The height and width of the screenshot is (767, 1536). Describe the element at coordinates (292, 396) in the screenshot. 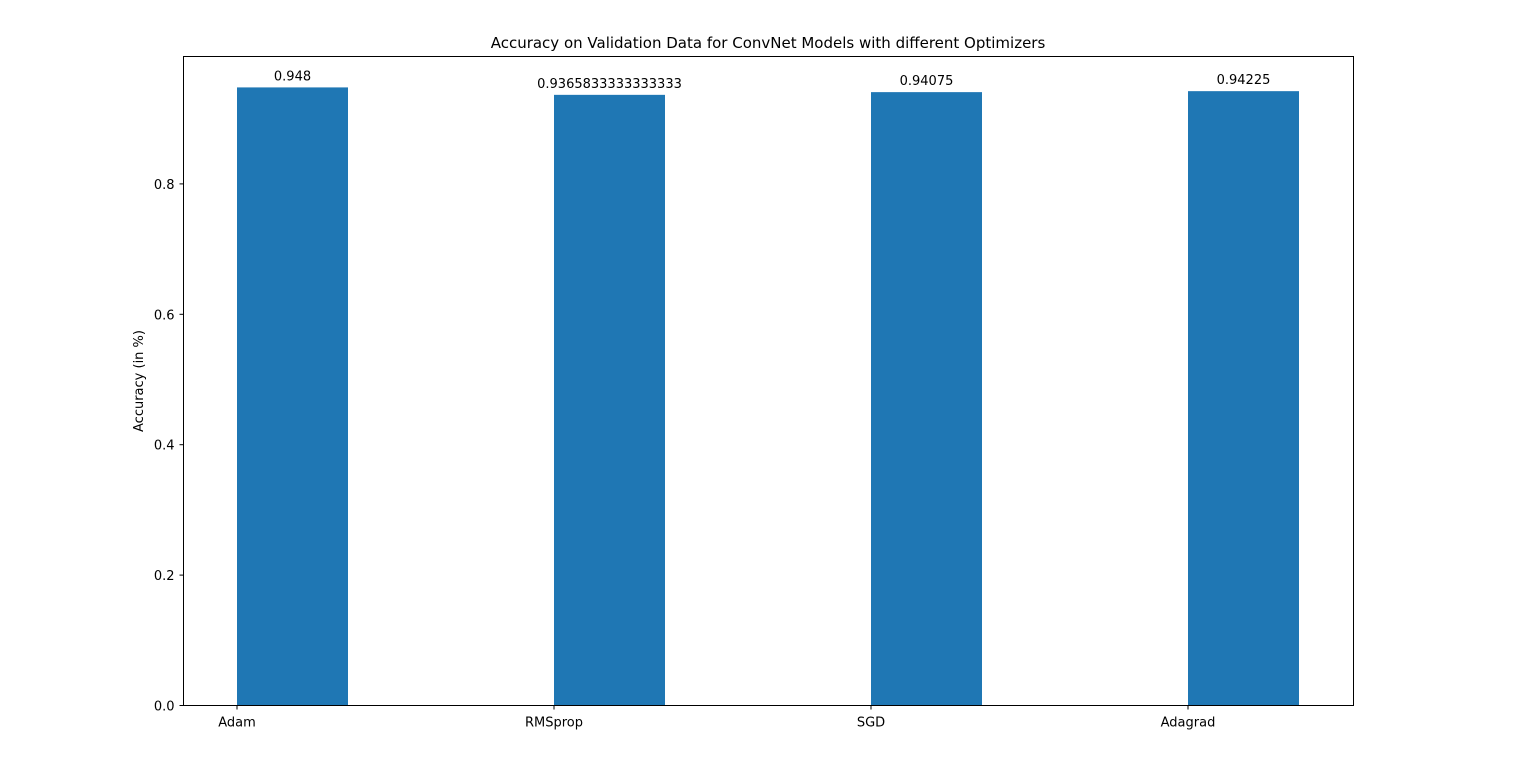

I see `bar-adam` at that location.